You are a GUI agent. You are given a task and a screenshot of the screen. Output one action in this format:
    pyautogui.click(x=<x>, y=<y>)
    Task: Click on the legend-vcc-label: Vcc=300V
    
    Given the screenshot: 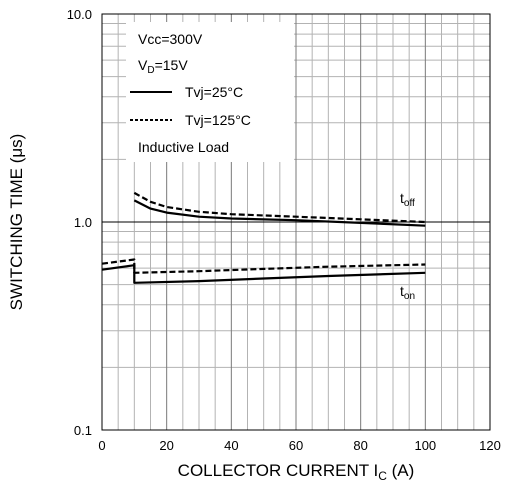 What is the action you would take?
    pyautogui.click(x=170, y=39)
    